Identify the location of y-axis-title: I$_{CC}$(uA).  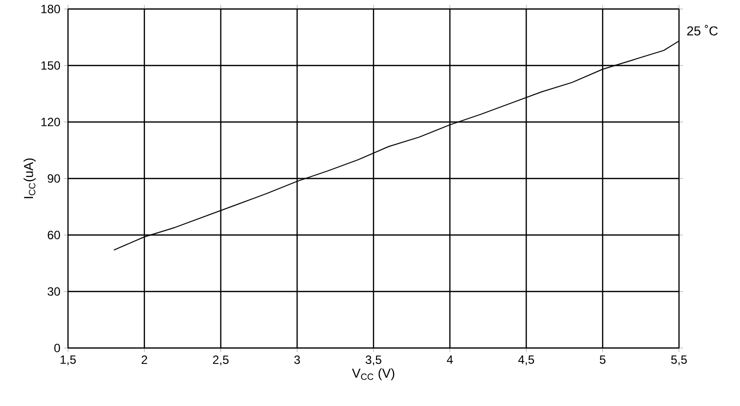
(30, 178).